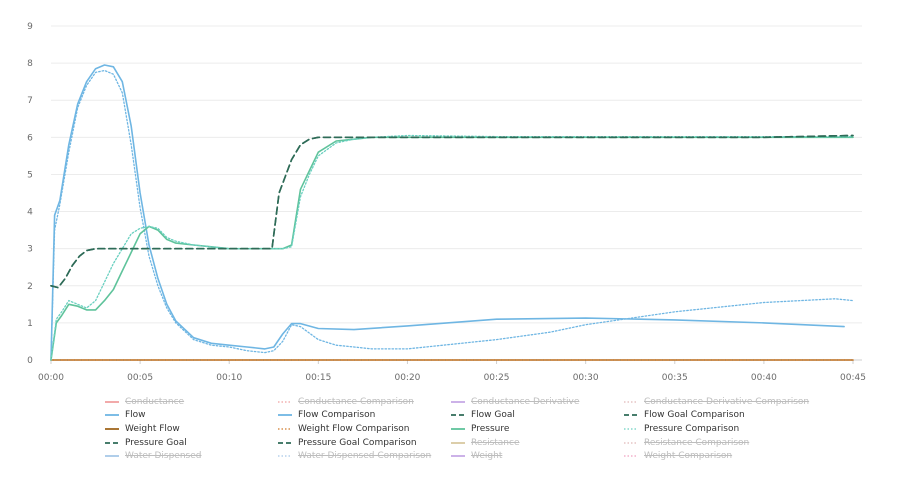 The width and height of the screenshot is (900, 495). What do you see at coordinates (694, 415) in the screenshot?
I see `legend-label: Flow Goal Comparison` at bounding box center [694, 415].